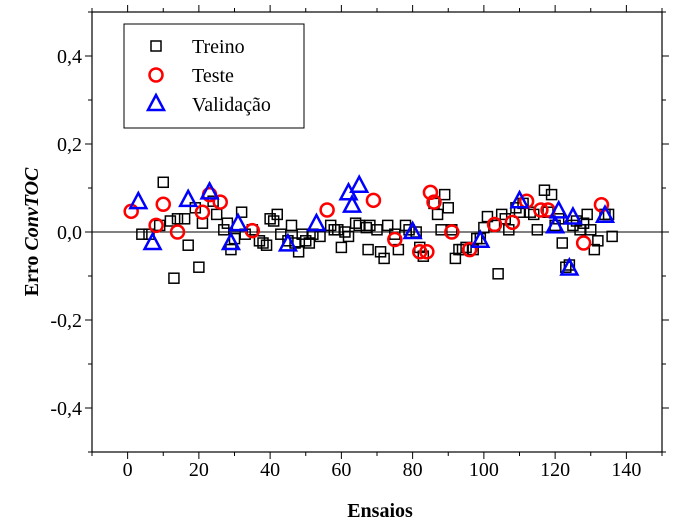  I want to click on x-tick-label: 140, so click(626, 470).